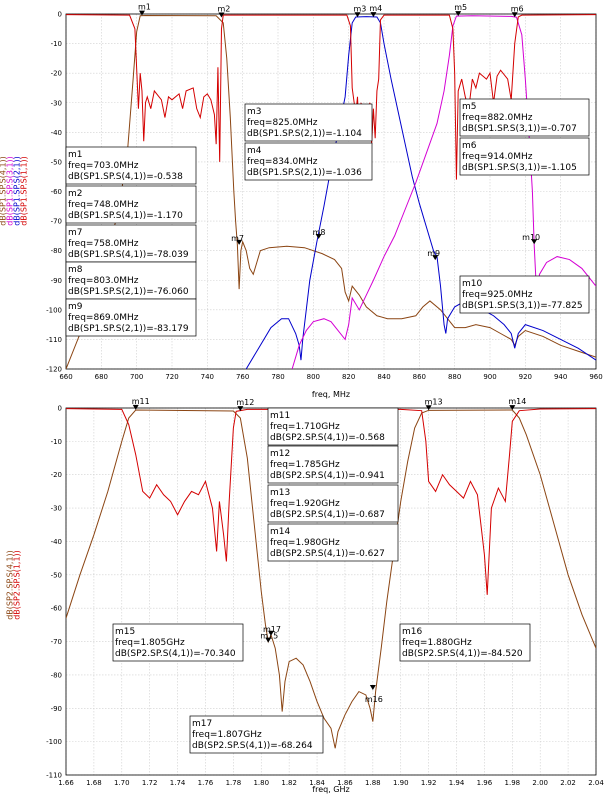  What do you see at coordinates (429, 783) in the screenshot?
I see `x-tick-label: 1.92` at bounding box center [429, 783].